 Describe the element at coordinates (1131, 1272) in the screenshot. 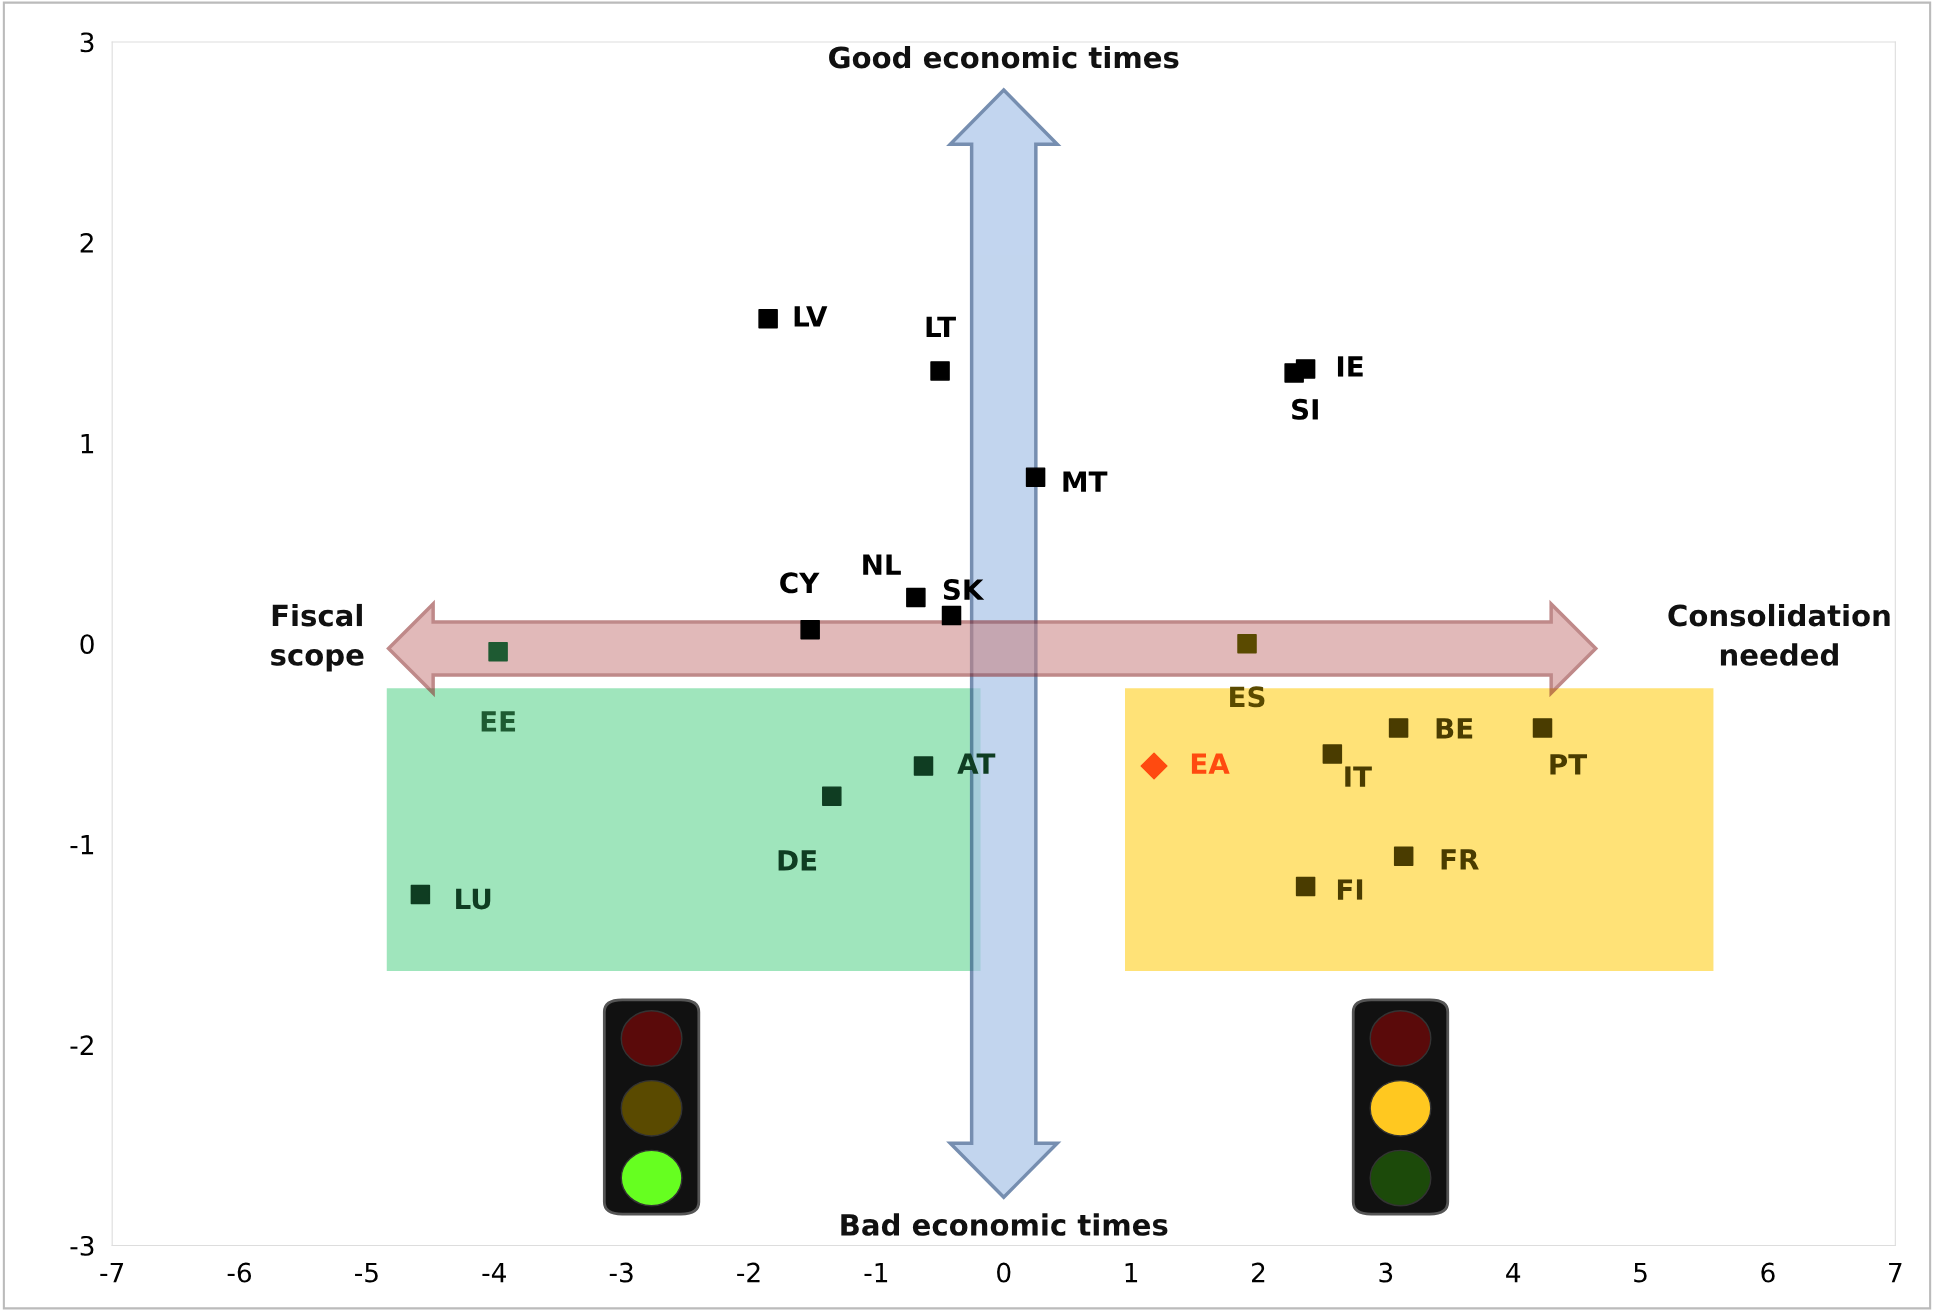

I see `x-tick-label: 1` at that location.